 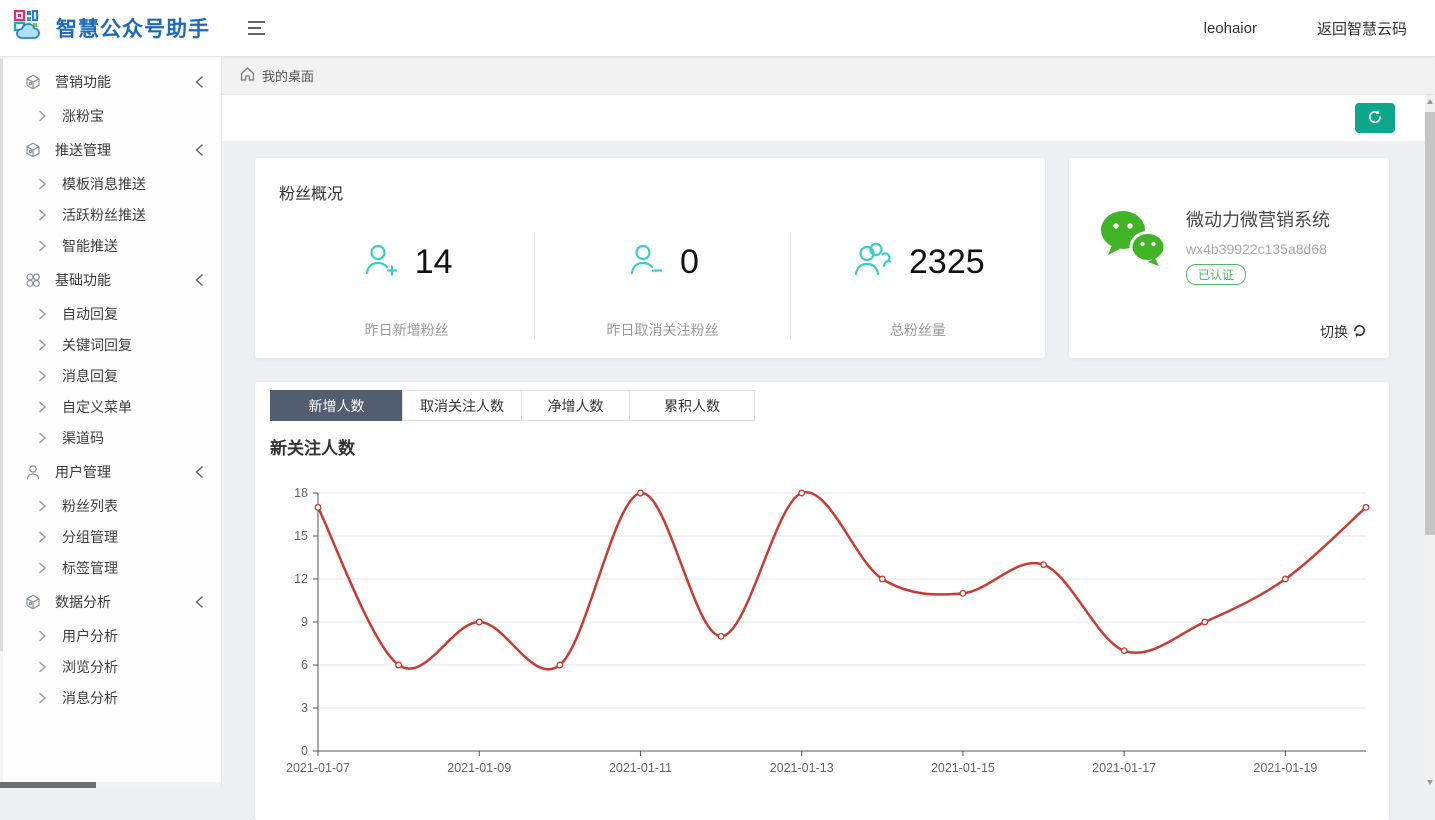 I want to click on wechat-icon, so click(x=1133, y=245).